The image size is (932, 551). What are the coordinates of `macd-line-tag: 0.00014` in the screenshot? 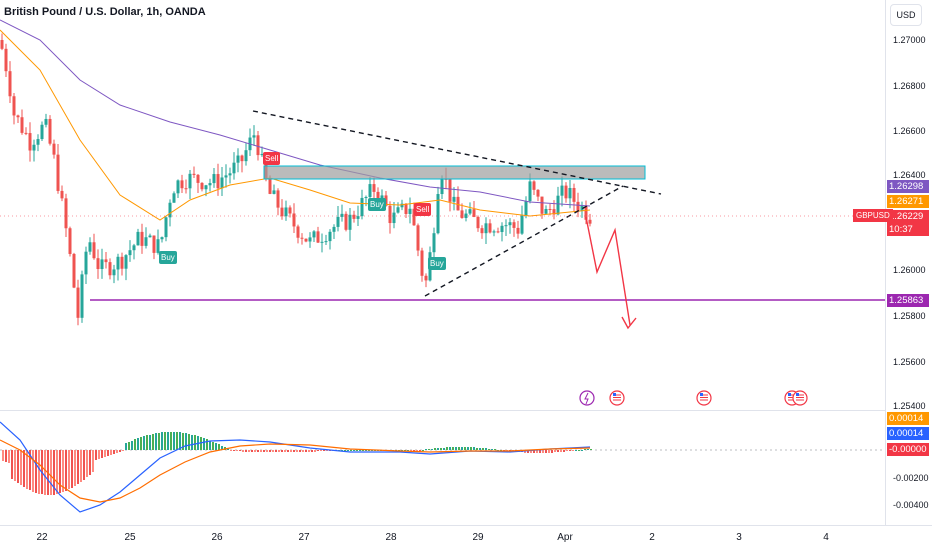 It's located at (908, 433).